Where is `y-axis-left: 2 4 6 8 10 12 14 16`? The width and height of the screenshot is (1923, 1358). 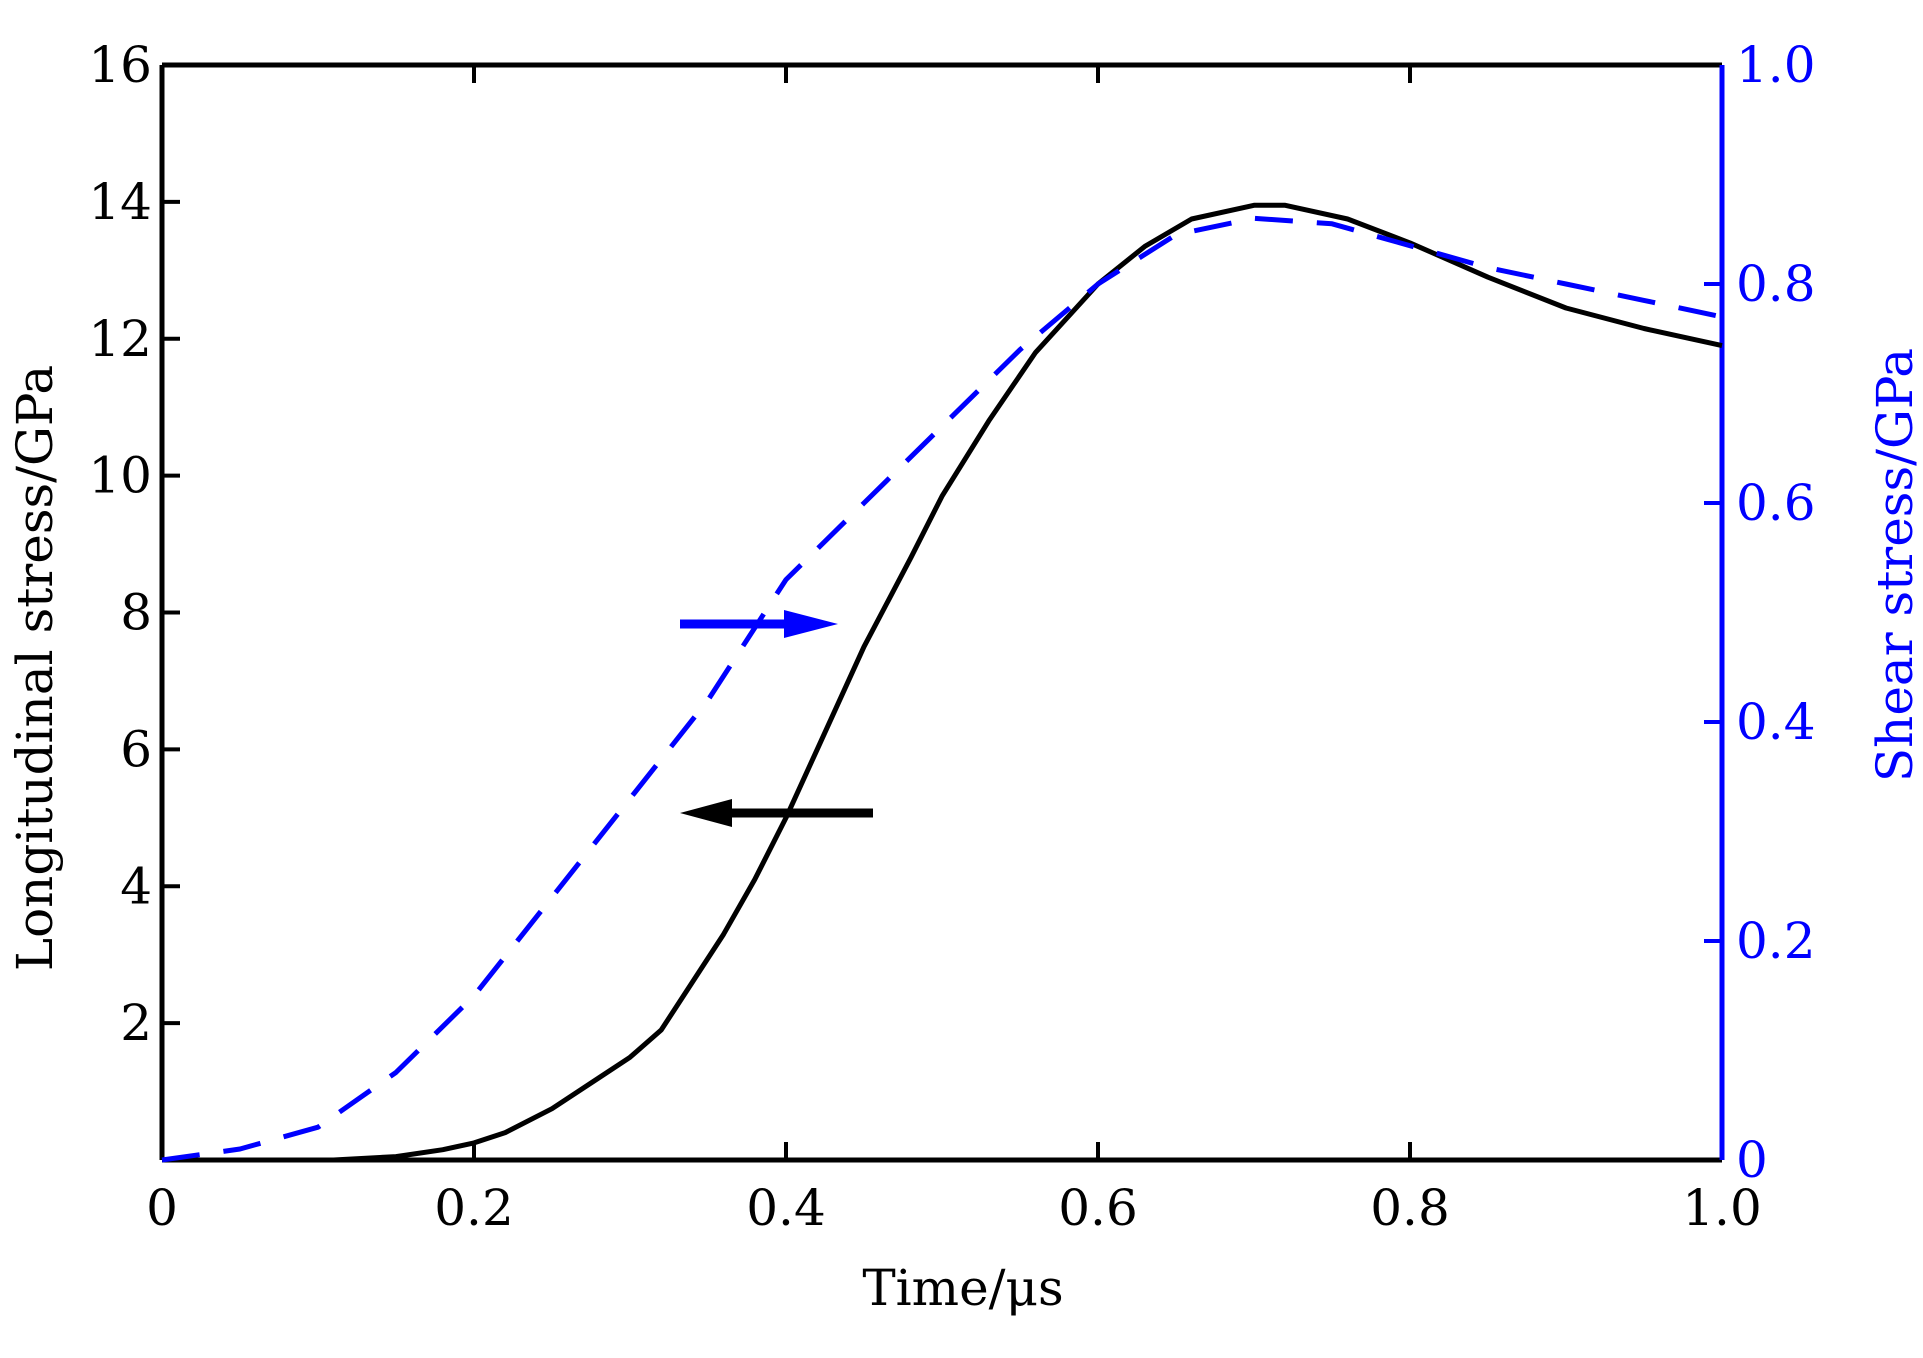
y-axis-left: 2 4 6 8 10 12 14 16 is located at coordinates (134, 544).